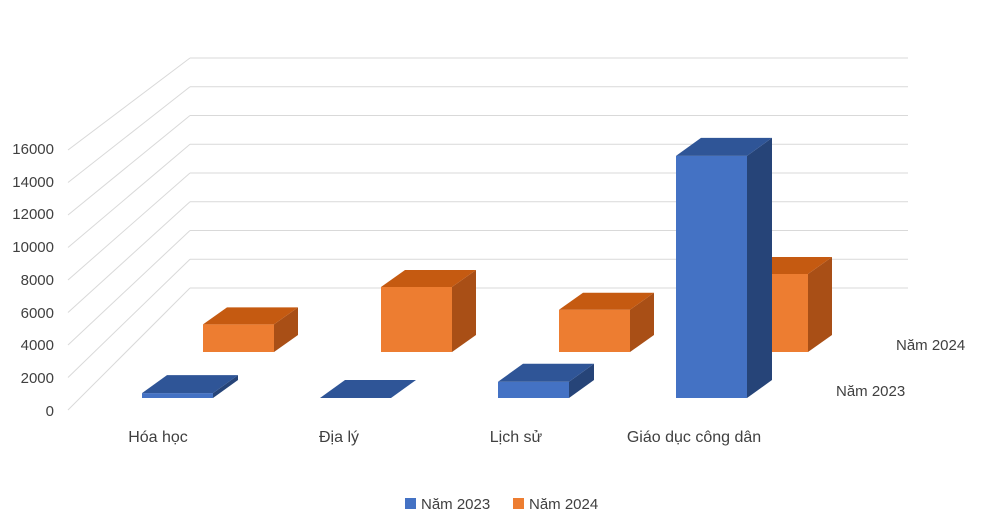 The height and width of the screenshot is (526, 1000). What do you see at coordinates (501, 504) in the screenshot?
I see `legend: Năm 2023 Năm 2024` at bounding box center [501, 504].